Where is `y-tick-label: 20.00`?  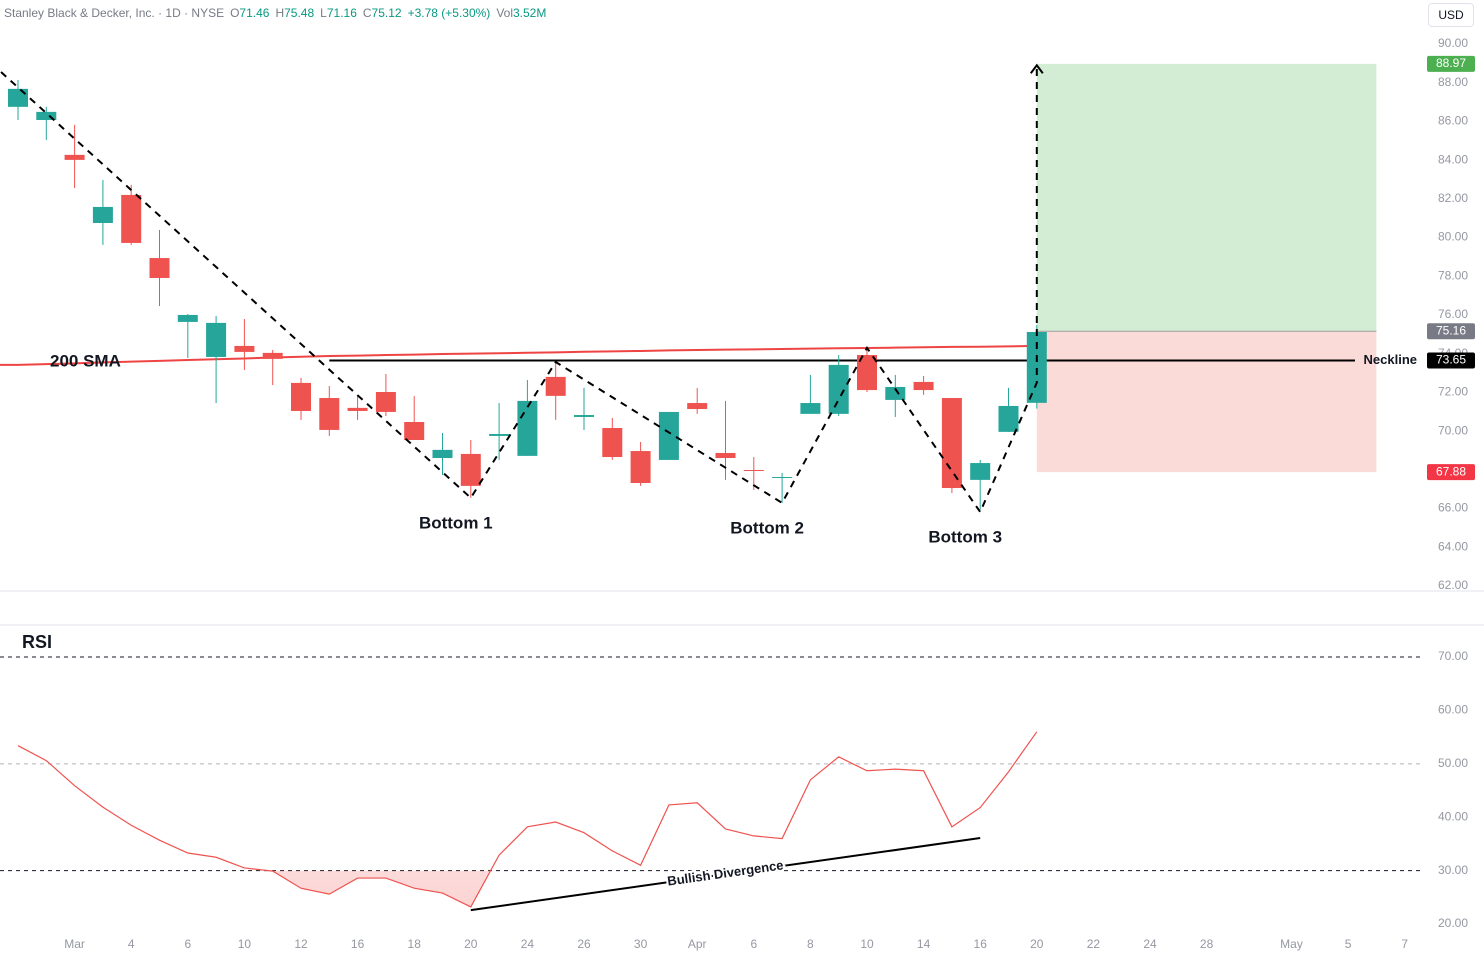
y-tick-label: 20.00 is located at coordinates (1453, 923).